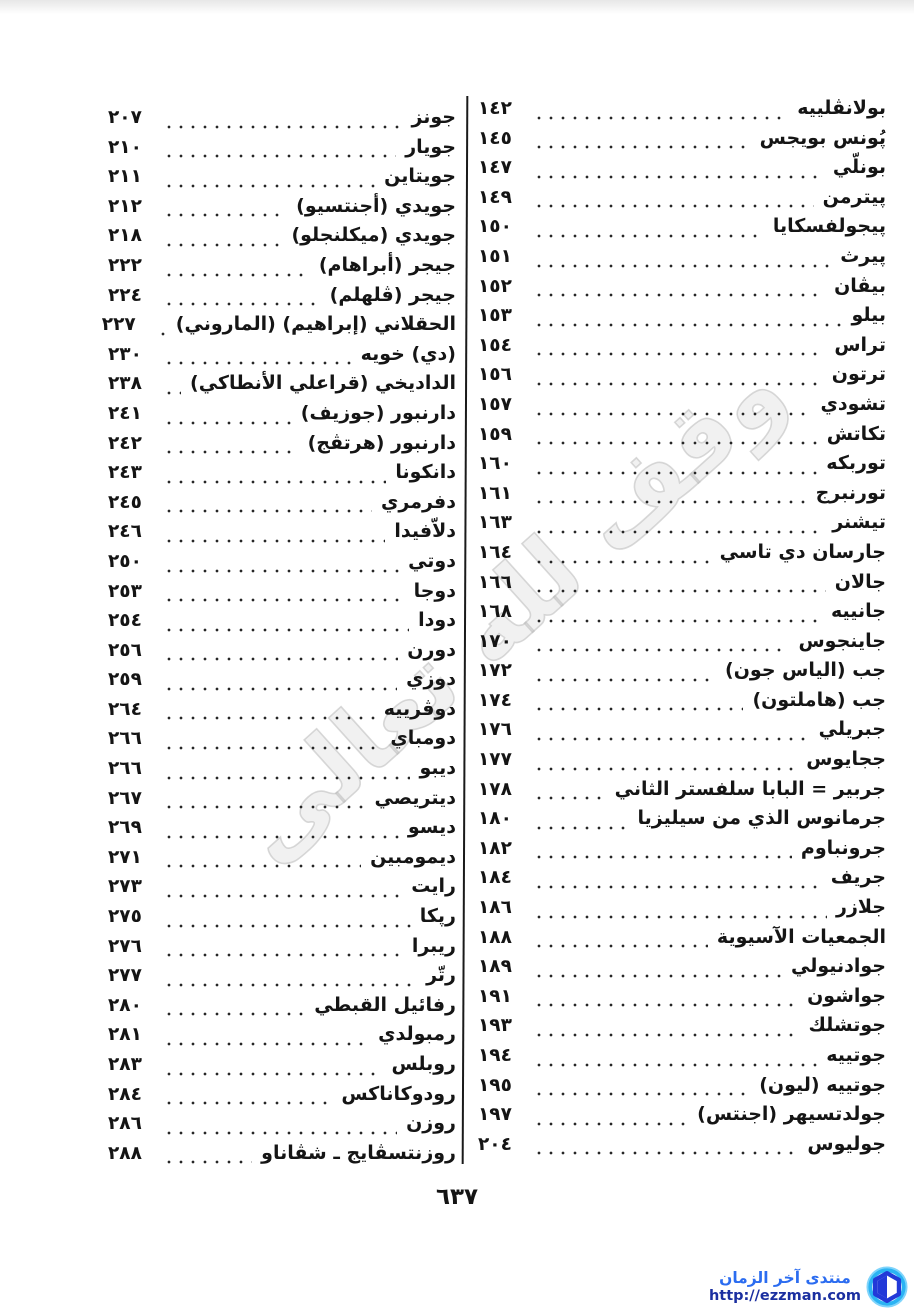 Image resolution: width=914 pixels, height=1316 pixels. Describe the element at coordinates (858, 877) in the screenshot. I see `entry-name: جريف` at that location.